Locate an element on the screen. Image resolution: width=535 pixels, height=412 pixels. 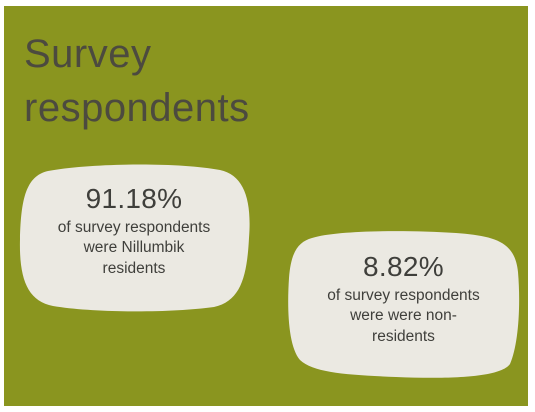
title-line-1: Survey is located at coordinates (88, 54).